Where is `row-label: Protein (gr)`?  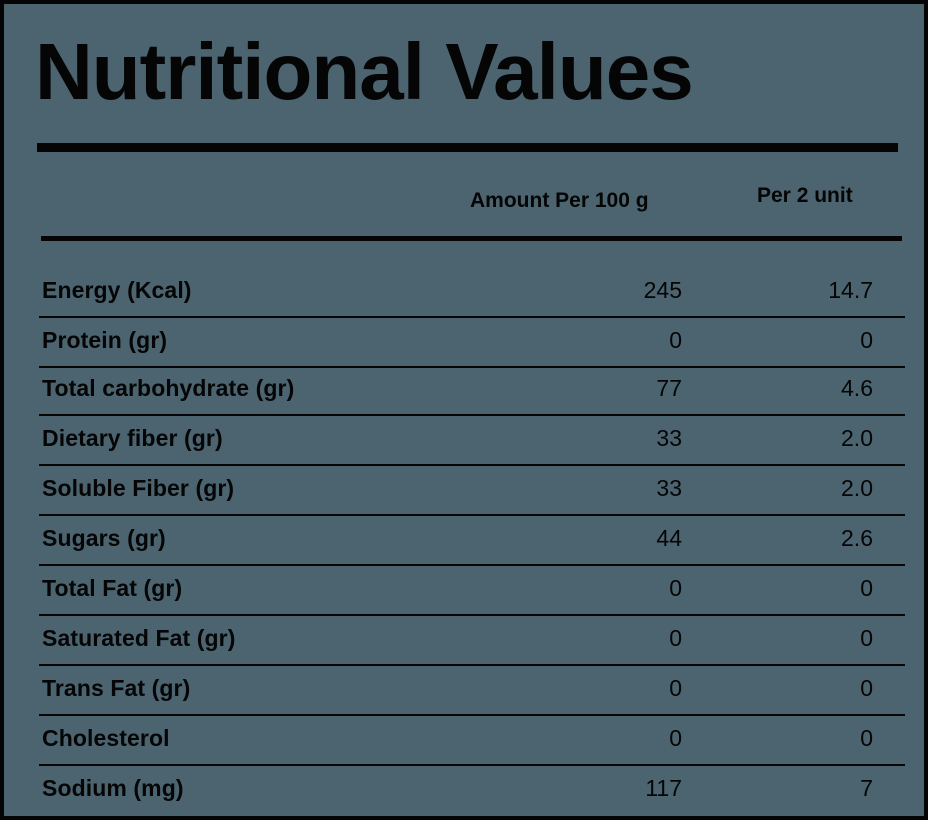 row-label: Protein (gr) is located at coordinates (105, 340).